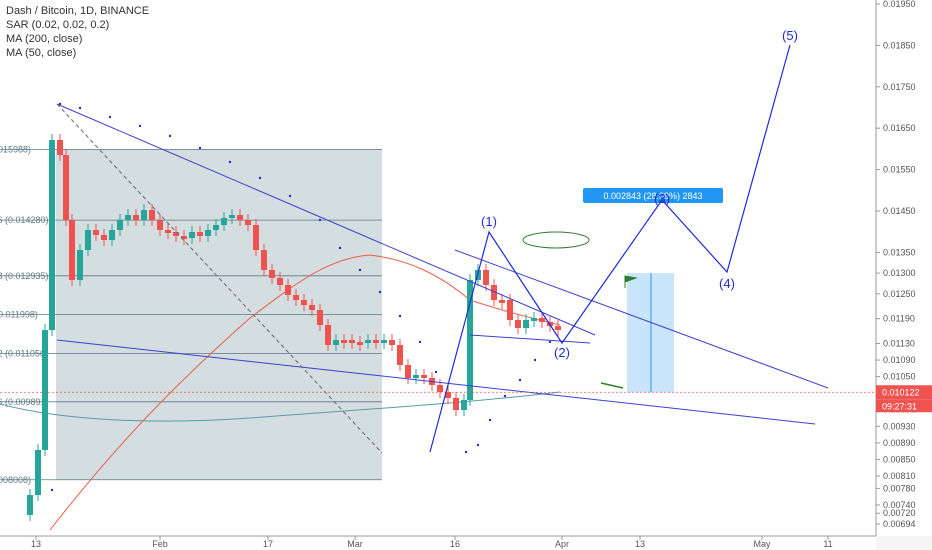 This screenshot has width=932, height=550. What do you see at coordinates (436, 382) in the screenshot?
I see `trend-line-lower` at bounding box center [436, 382].